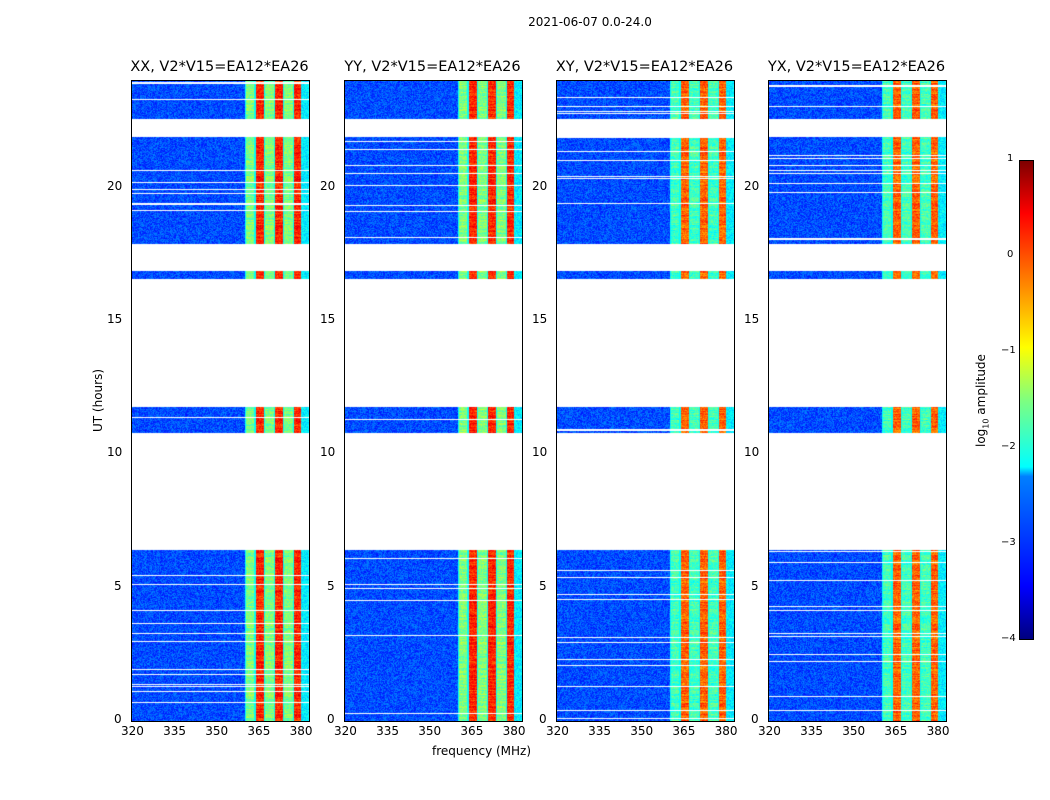  Describe the element at coordinates (432, 67) in the screenshot. I see `panel-title: YY, V2*V15=EA12*EA26` at that location.